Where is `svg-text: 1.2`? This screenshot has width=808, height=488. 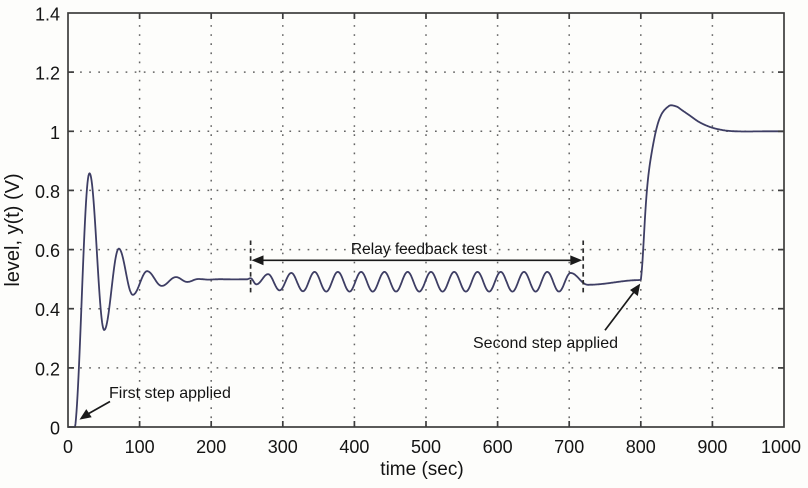 svg-text: 1.2 is located at coordinates (47, 74).